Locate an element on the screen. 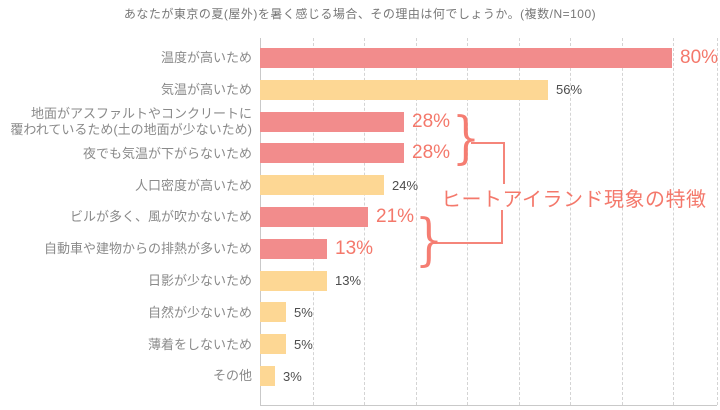  bar-value-label: 56% is located at coordinates (569, 90).